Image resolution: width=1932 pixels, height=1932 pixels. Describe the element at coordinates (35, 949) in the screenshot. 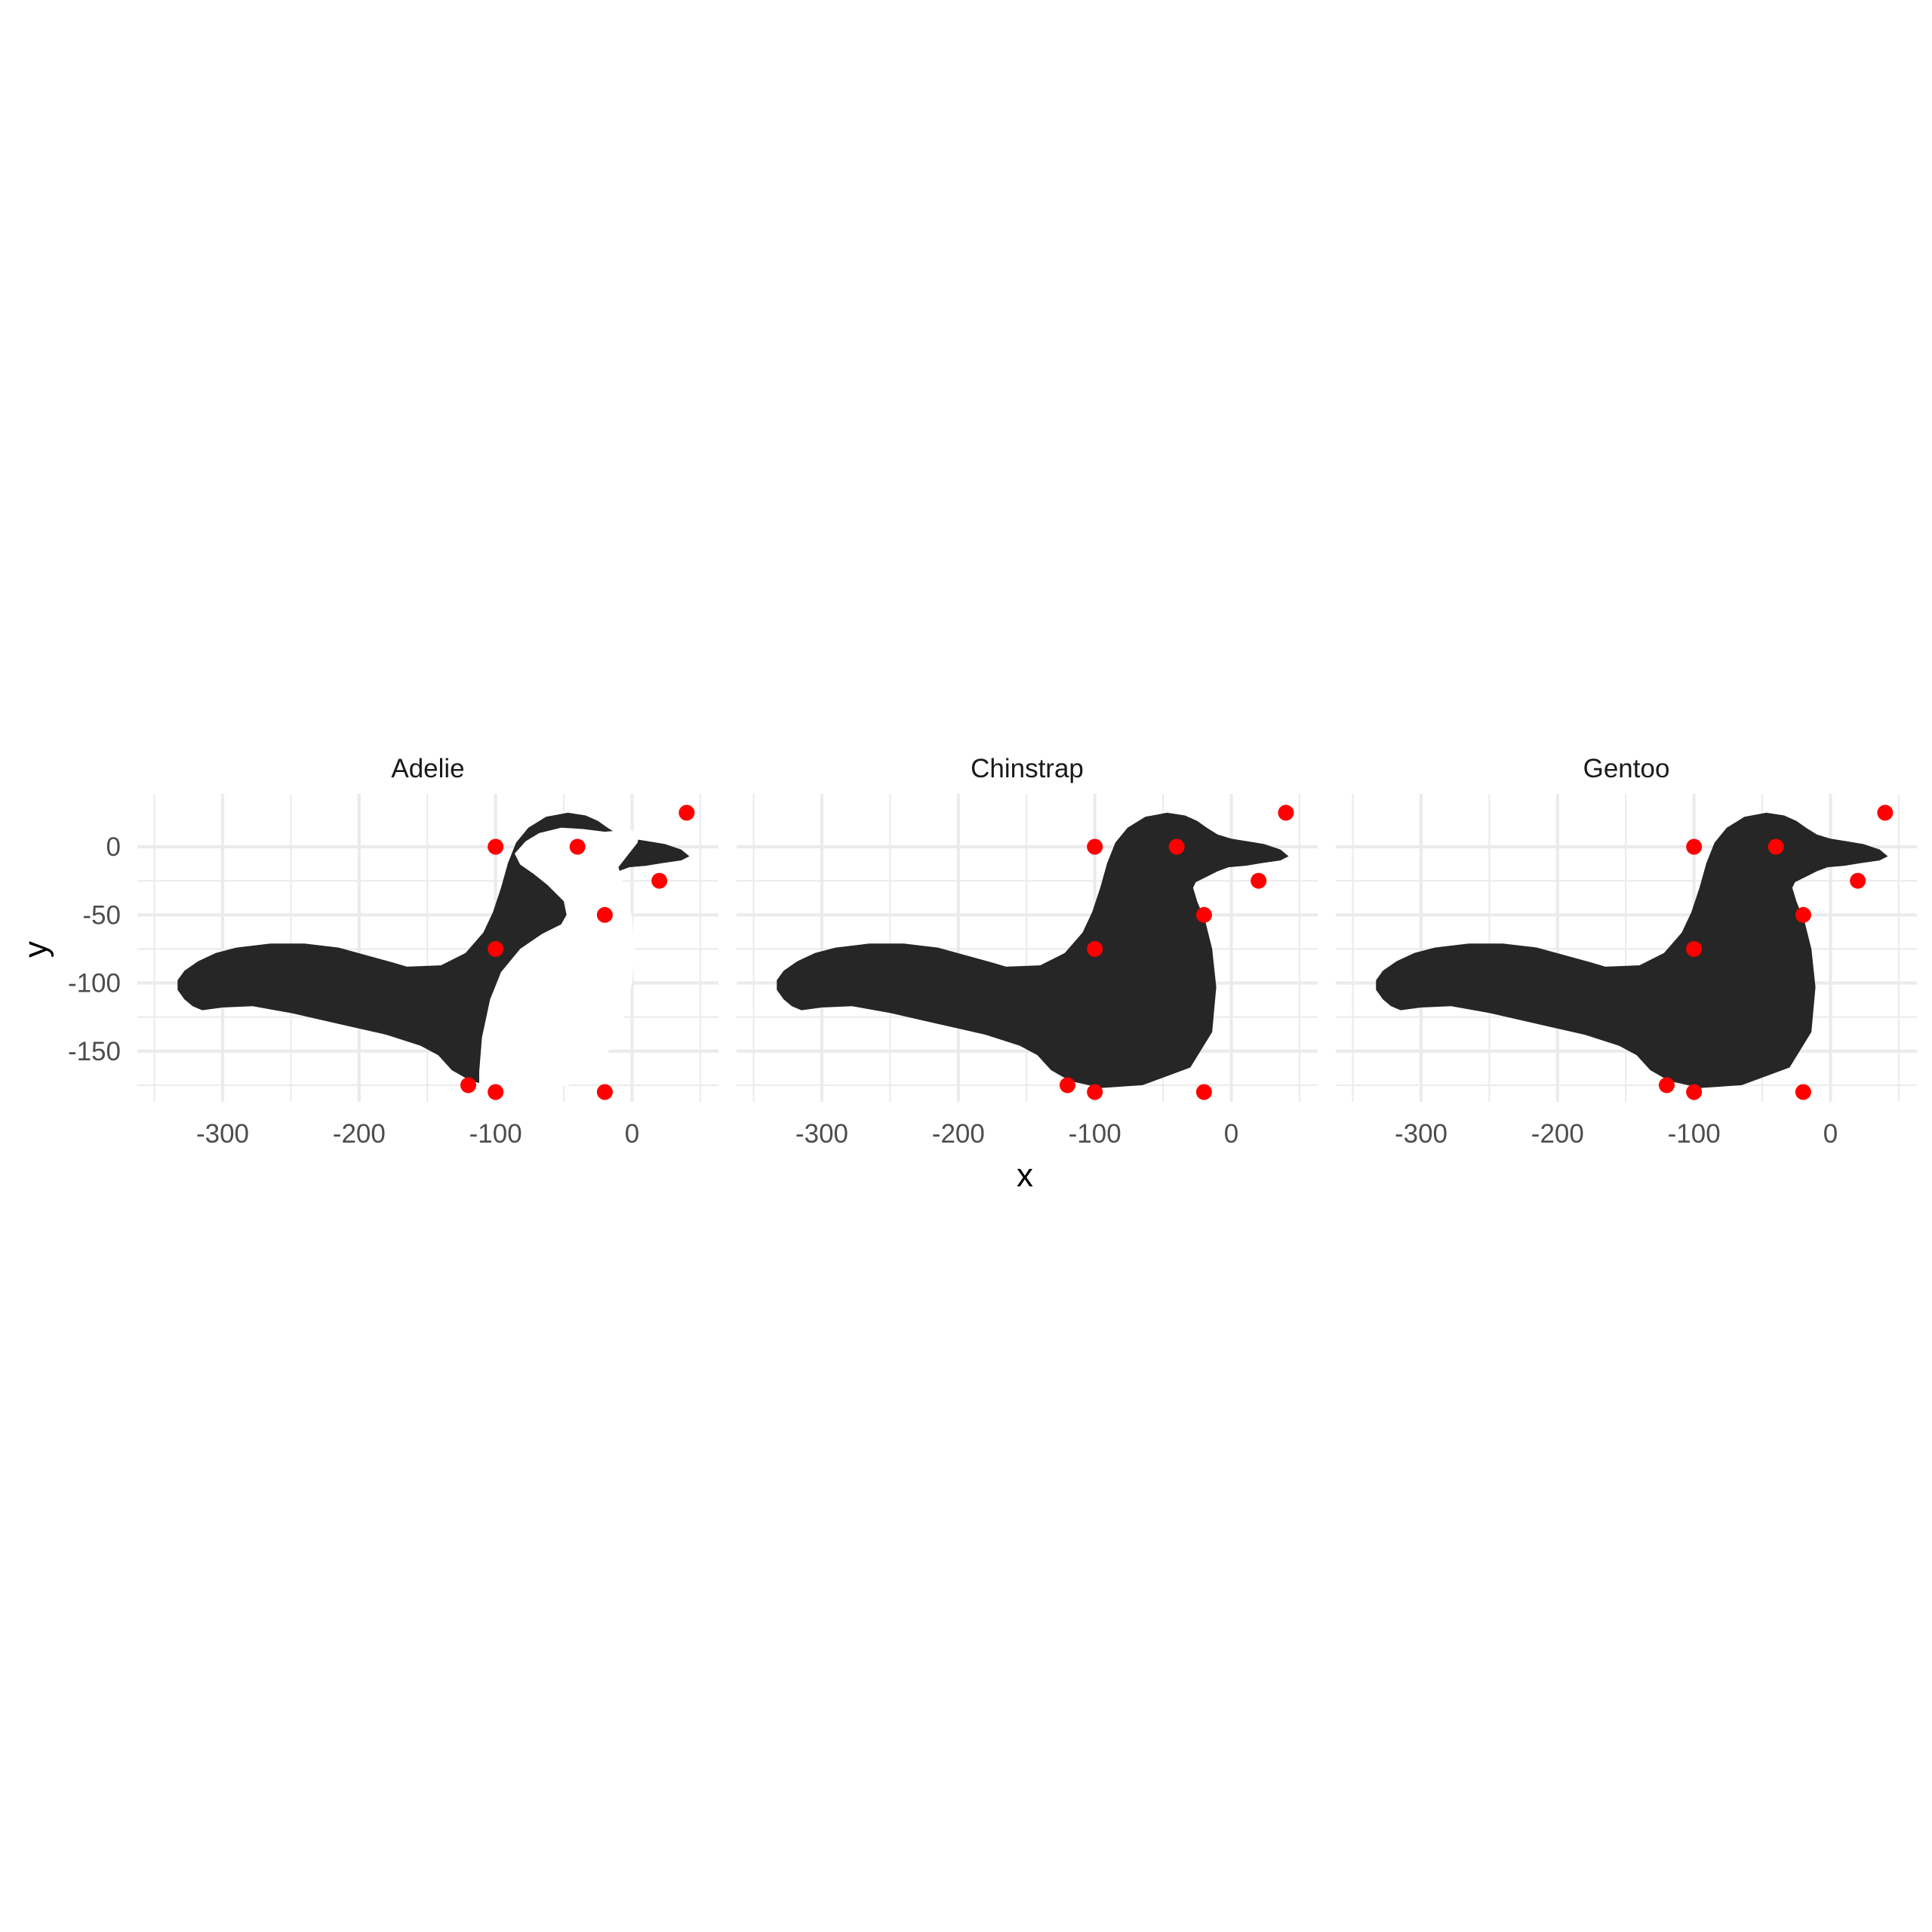

I see `y-axis-title: y` at that location.